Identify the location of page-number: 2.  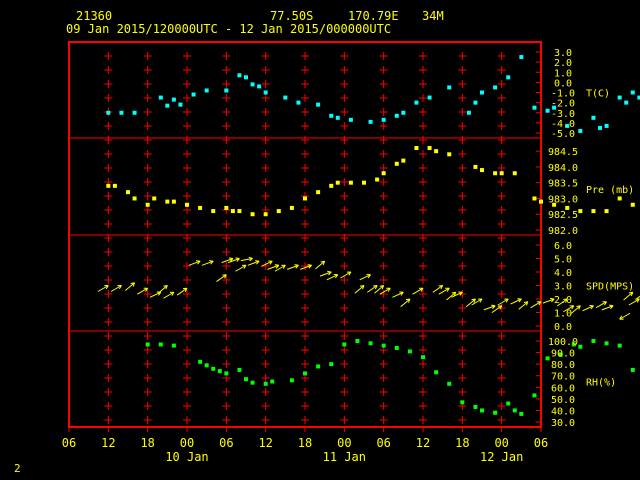
(17, 468).